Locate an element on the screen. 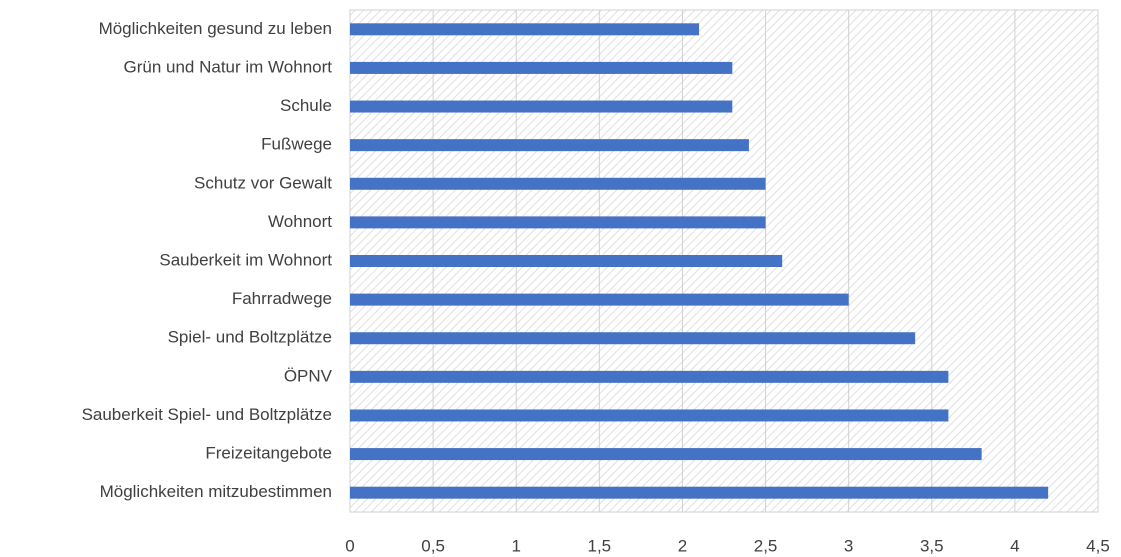 This screenshot has width=1121, height=557. x-tick-label: 1 is located at coordinates (515, 545).